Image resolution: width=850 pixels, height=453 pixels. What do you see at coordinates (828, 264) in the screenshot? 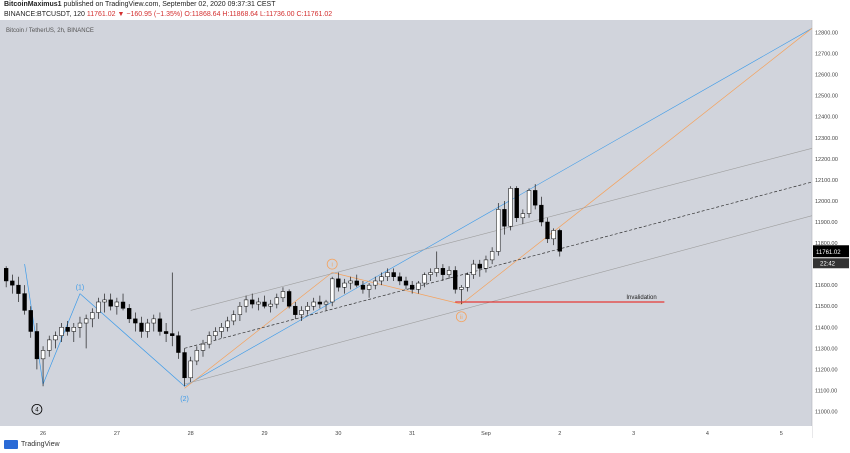
I see `countdown-tag-label: 22:42` at bounding box center [828, 264].